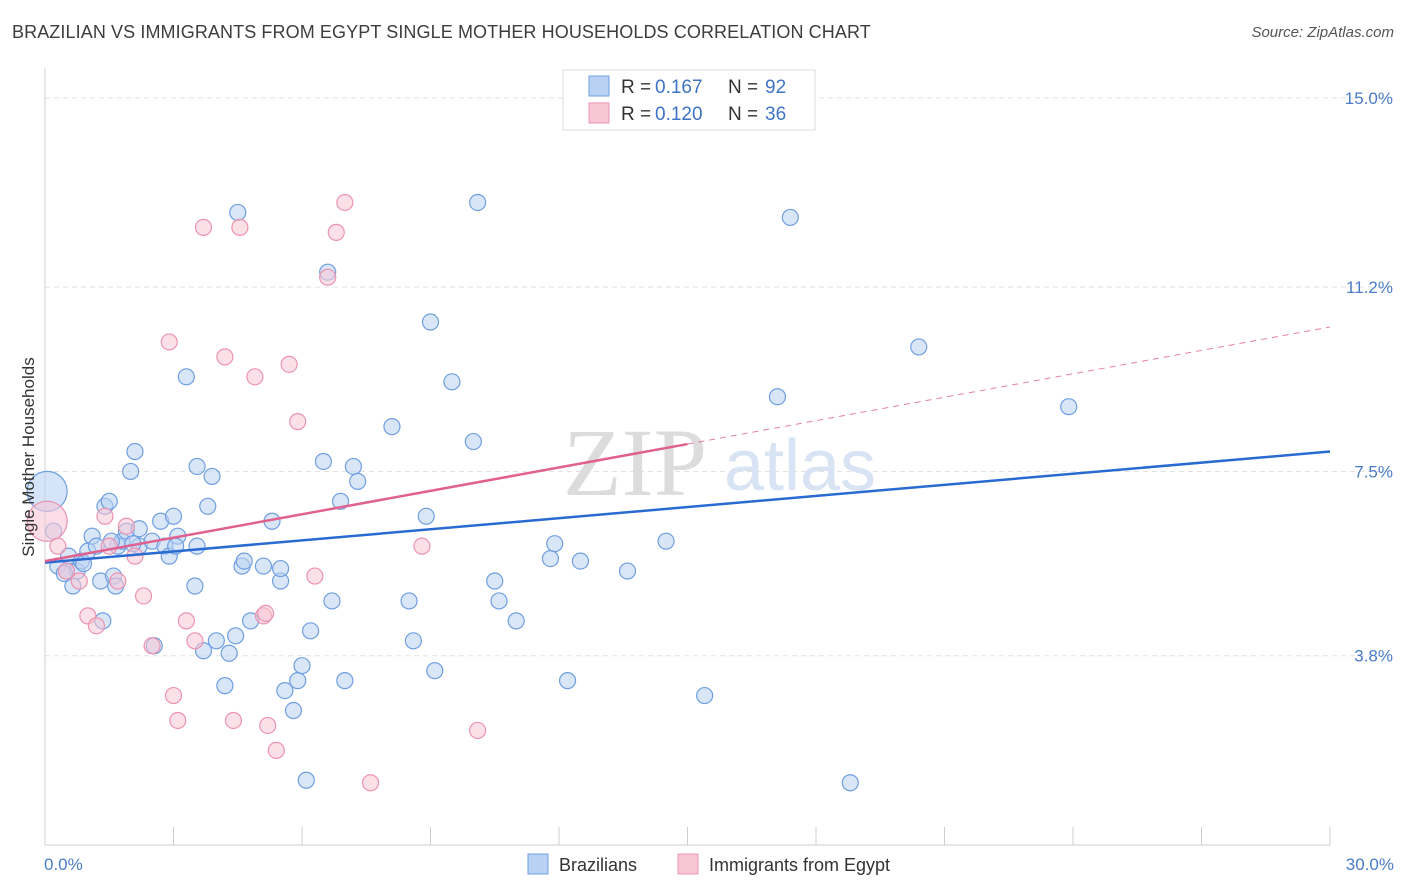  I want to click on legend-r-value-brazilians: 0.167, so click(679, 87).